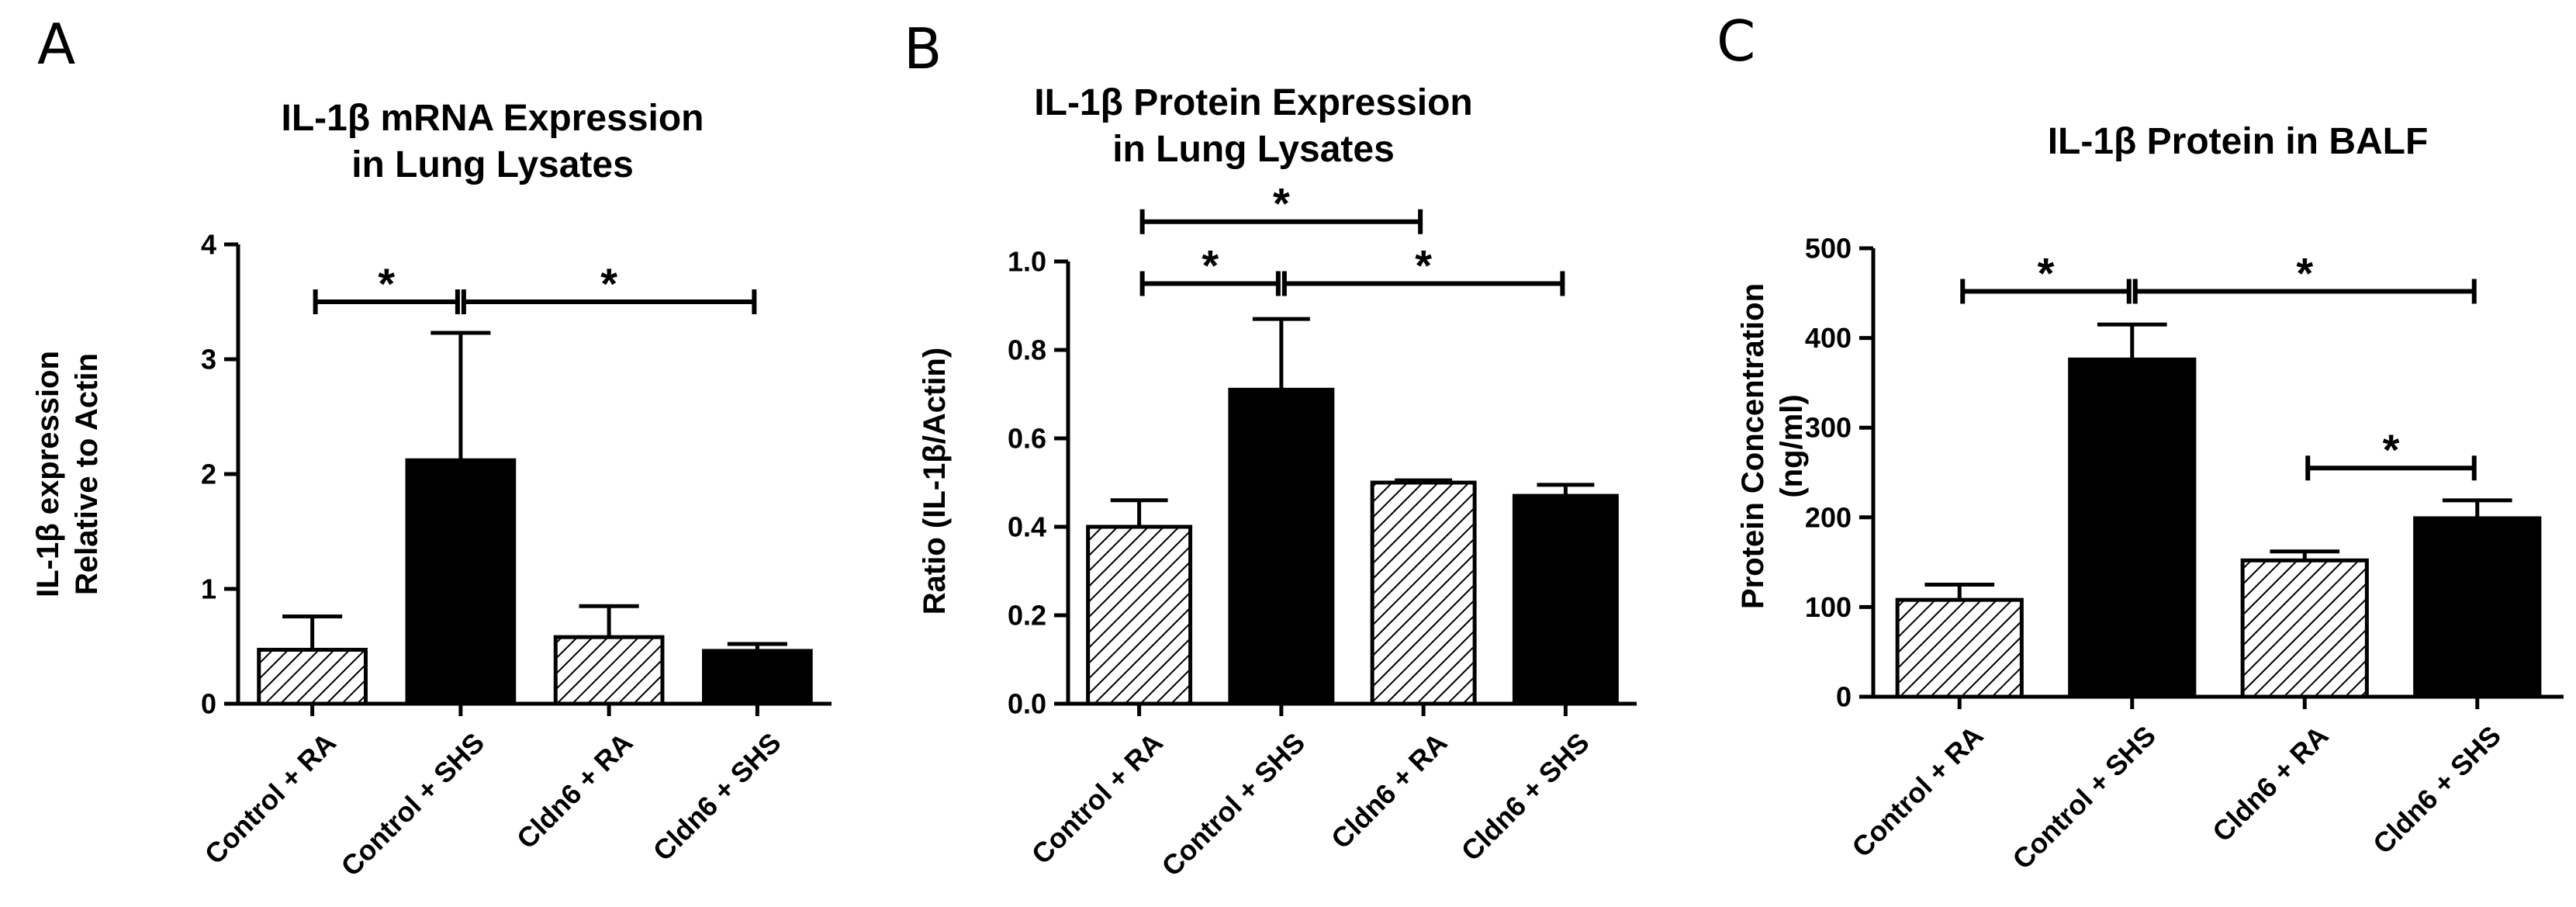  What do you see at coordinates (1253, 102) in the screenshot?
I see `chart-title: IL-1β Protein Expression` at bounding box center [1253, 102].